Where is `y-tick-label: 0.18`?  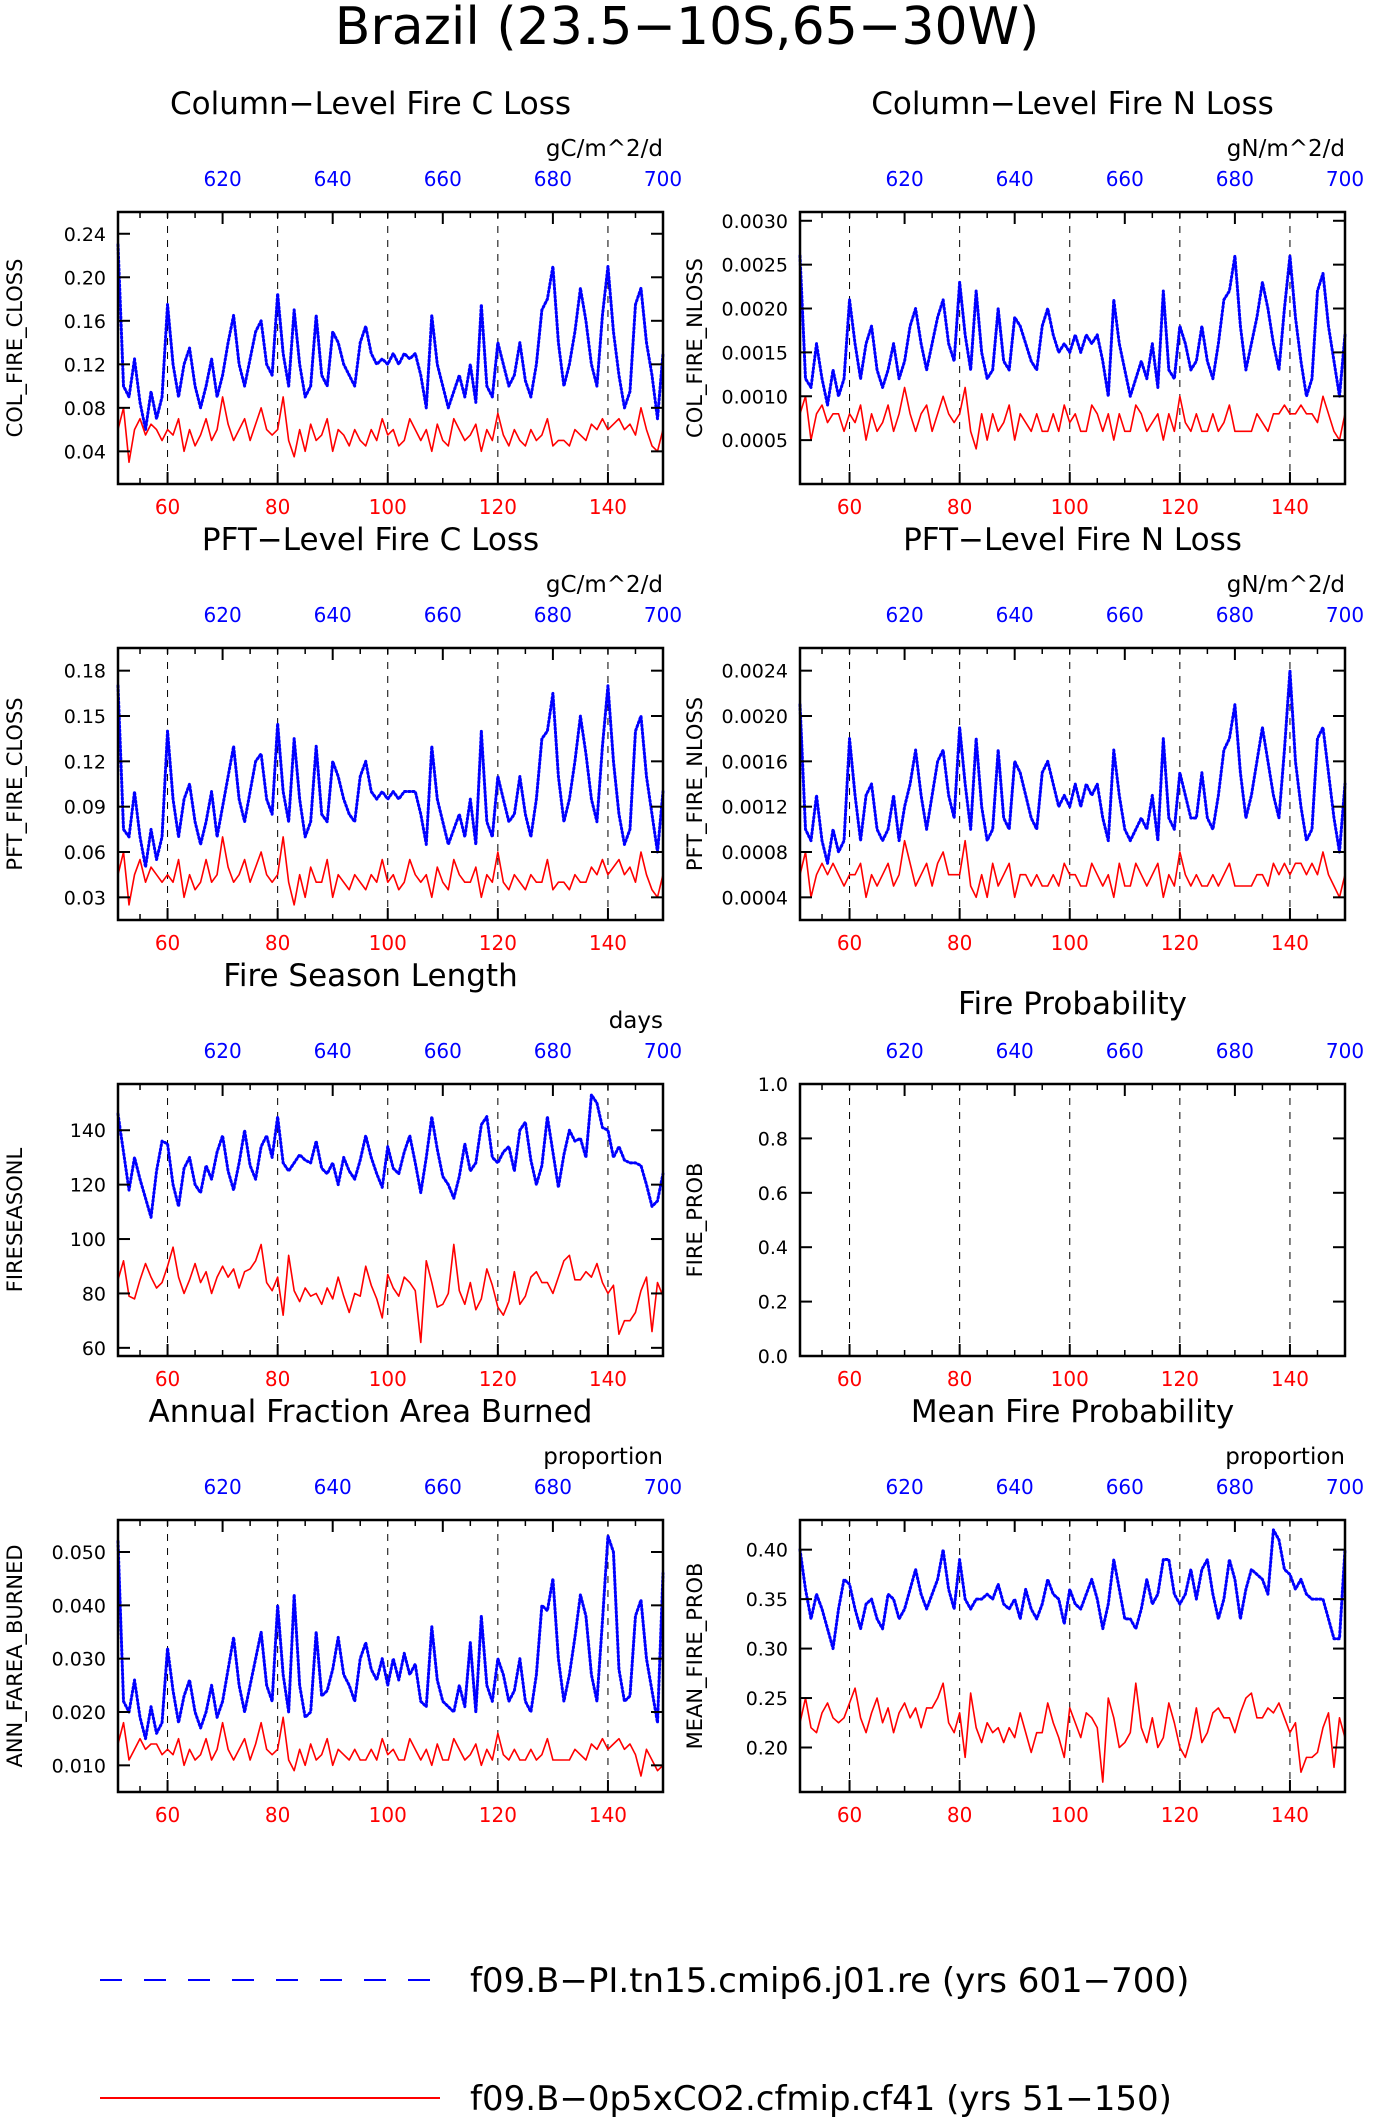 y-tick-label: 0.18 is located at coordinates (85, 672).